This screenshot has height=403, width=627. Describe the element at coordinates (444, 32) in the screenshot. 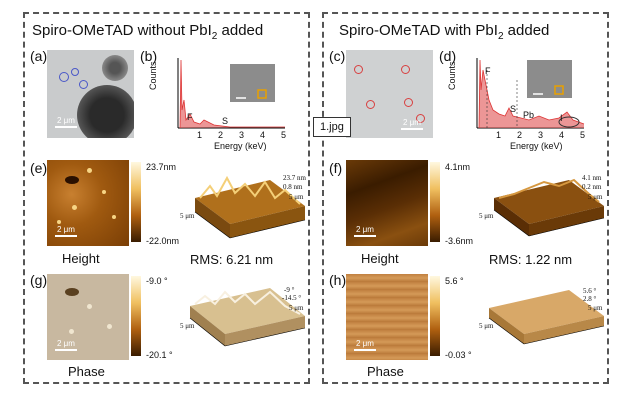

I see `right-title: Spiro-OMeTAD with PbI2 added` at that location.